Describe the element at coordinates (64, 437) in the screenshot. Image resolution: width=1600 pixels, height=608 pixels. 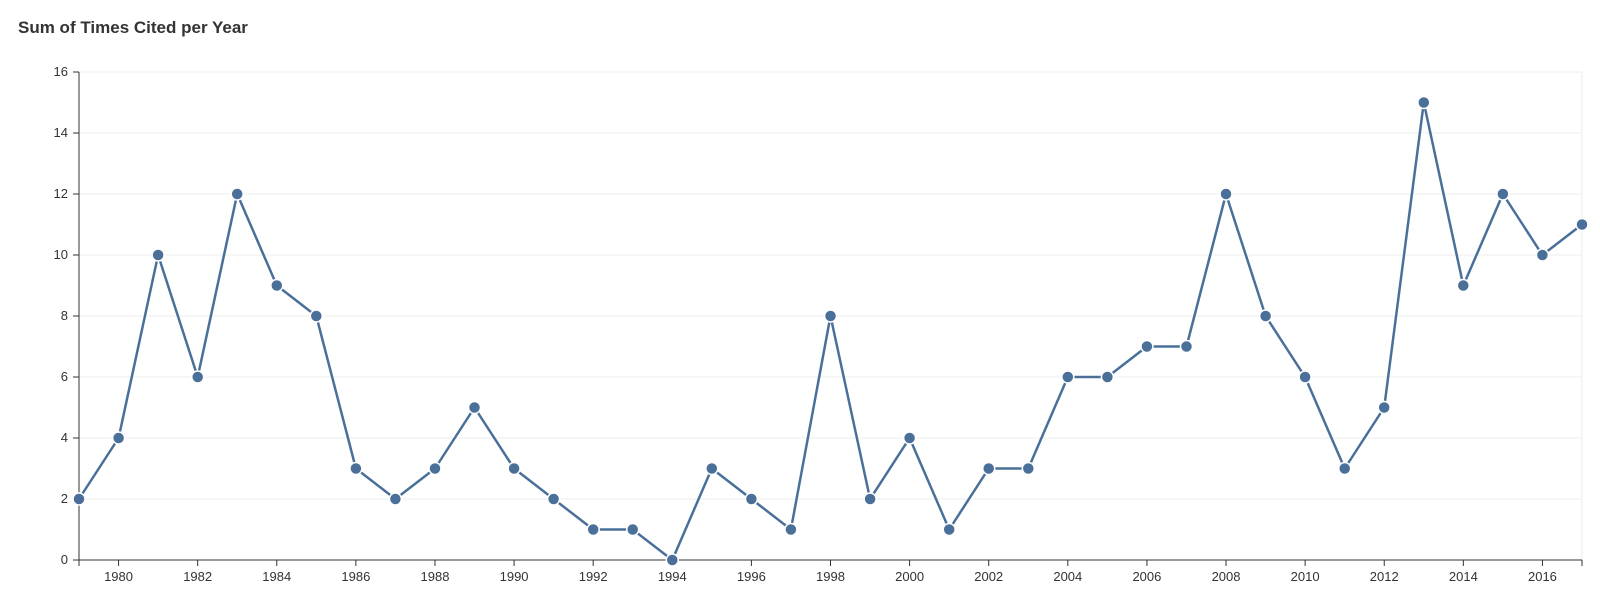
I see `y-tick-label: 4` at that location.